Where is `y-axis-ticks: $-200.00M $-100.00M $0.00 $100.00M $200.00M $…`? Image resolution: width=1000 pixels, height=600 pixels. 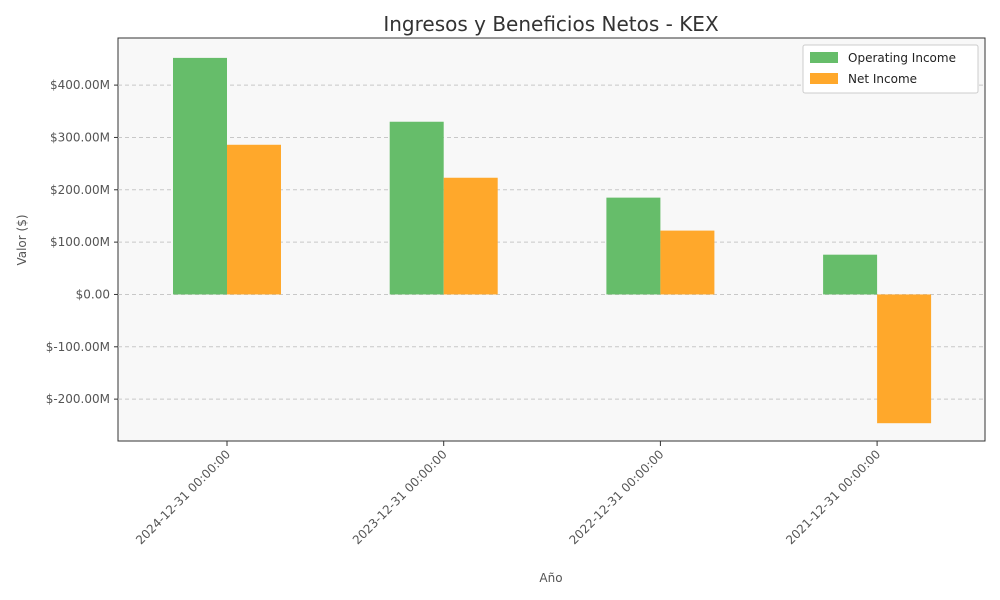
y-axis-ticks: $-200.00M $-100.00M $0.00 $100.00M $200.00M $… is located at coordinates (82, 242).